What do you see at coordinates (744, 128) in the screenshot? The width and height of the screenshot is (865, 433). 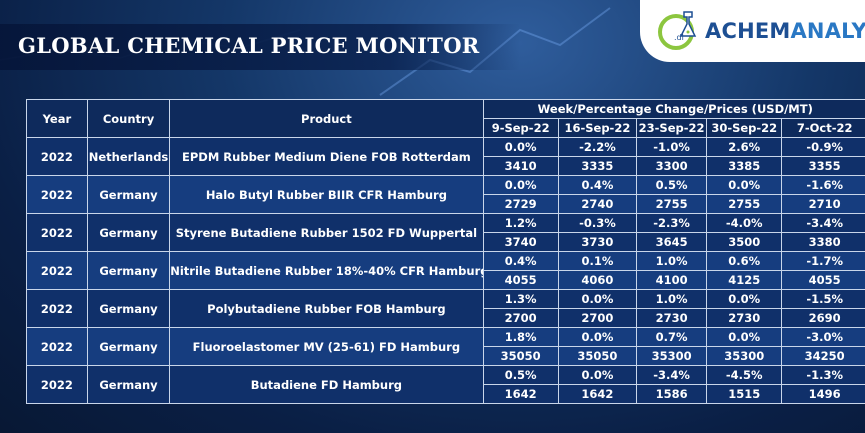 I see `date-header: 30-Sep-22` at bounding box center [744, 128].